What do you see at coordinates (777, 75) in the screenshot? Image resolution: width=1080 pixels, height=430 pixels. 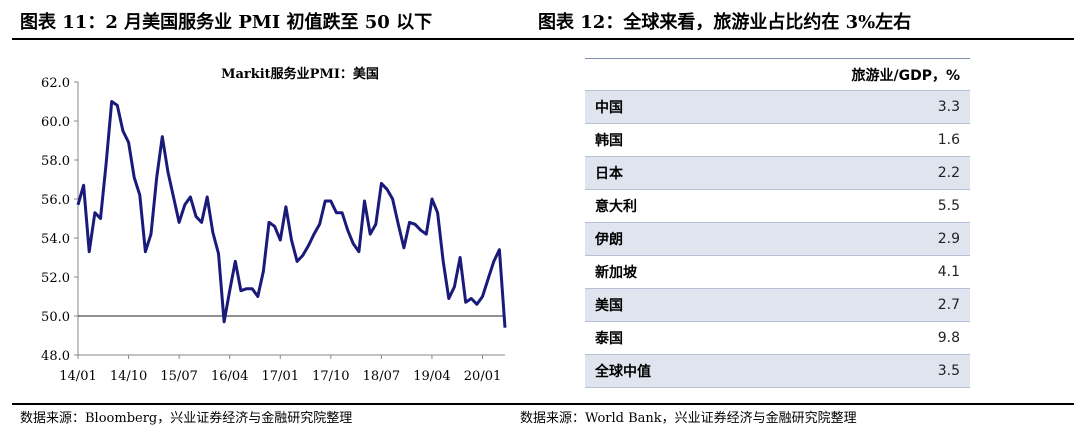 I see `table-header-row: 旅游业/GDP，%` at bounding box center [777, 75].